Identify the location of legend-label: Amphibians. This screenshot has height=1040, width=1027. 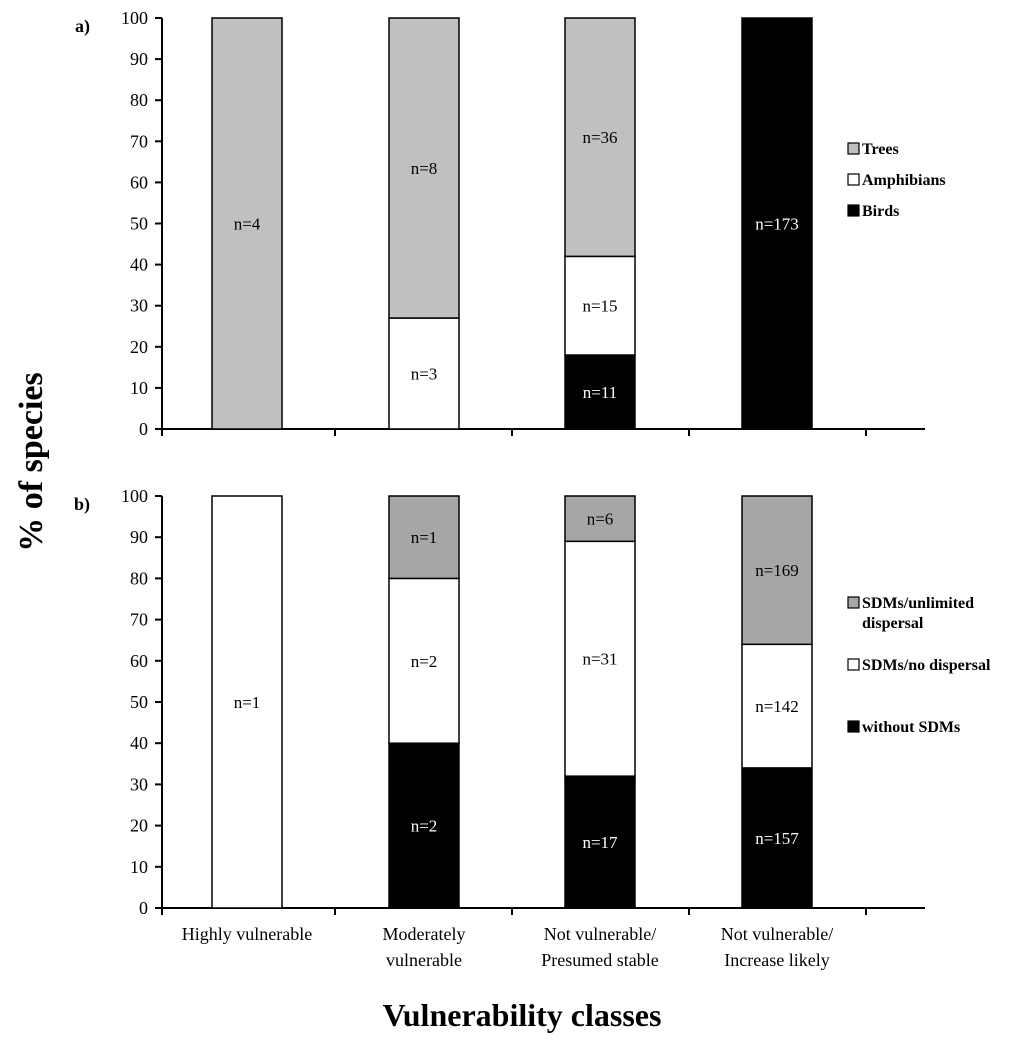
(904, 180).